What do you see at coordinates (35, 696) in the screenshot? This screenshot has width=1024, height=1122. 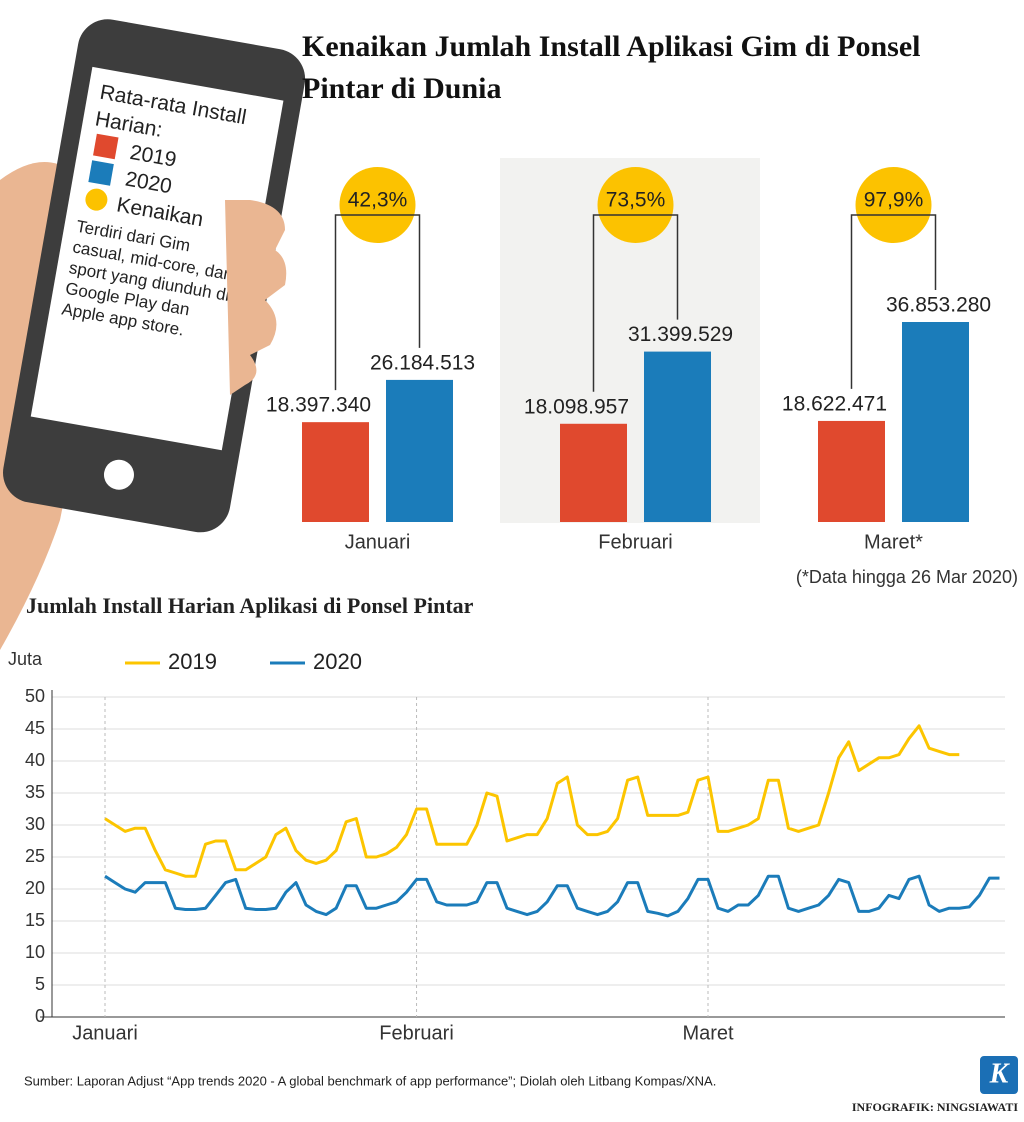 I see `y-tick-label: 50` at bounding box center [35, 696].